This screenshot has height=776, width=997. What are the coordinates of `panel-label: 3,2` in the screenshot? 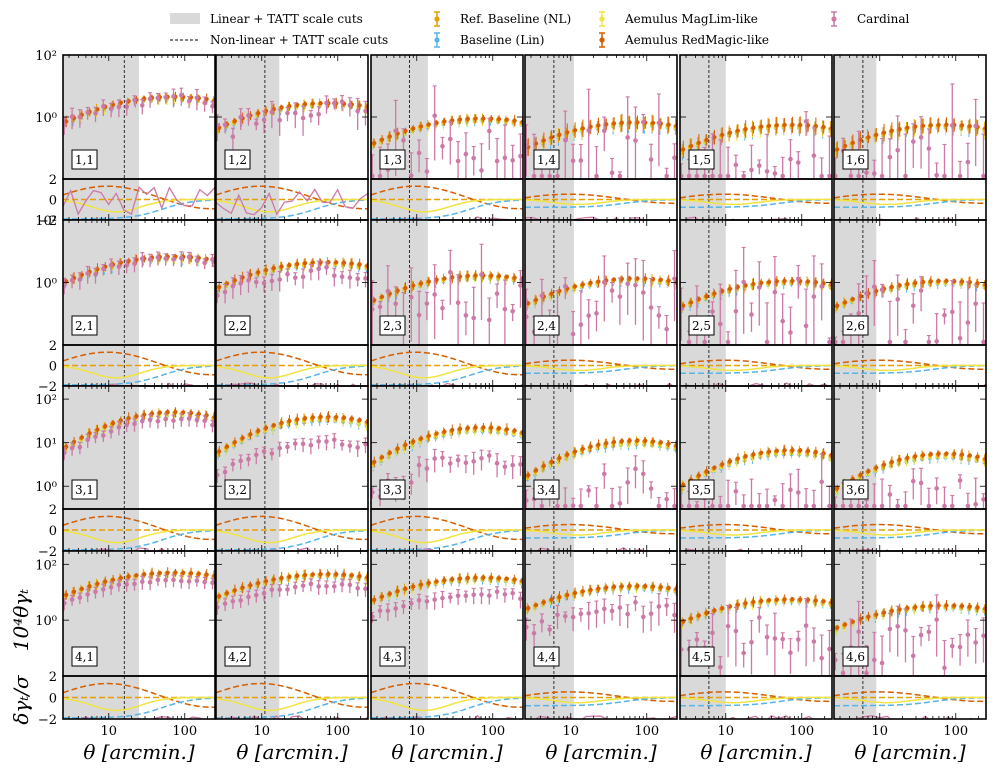 It's located at (237, 490).